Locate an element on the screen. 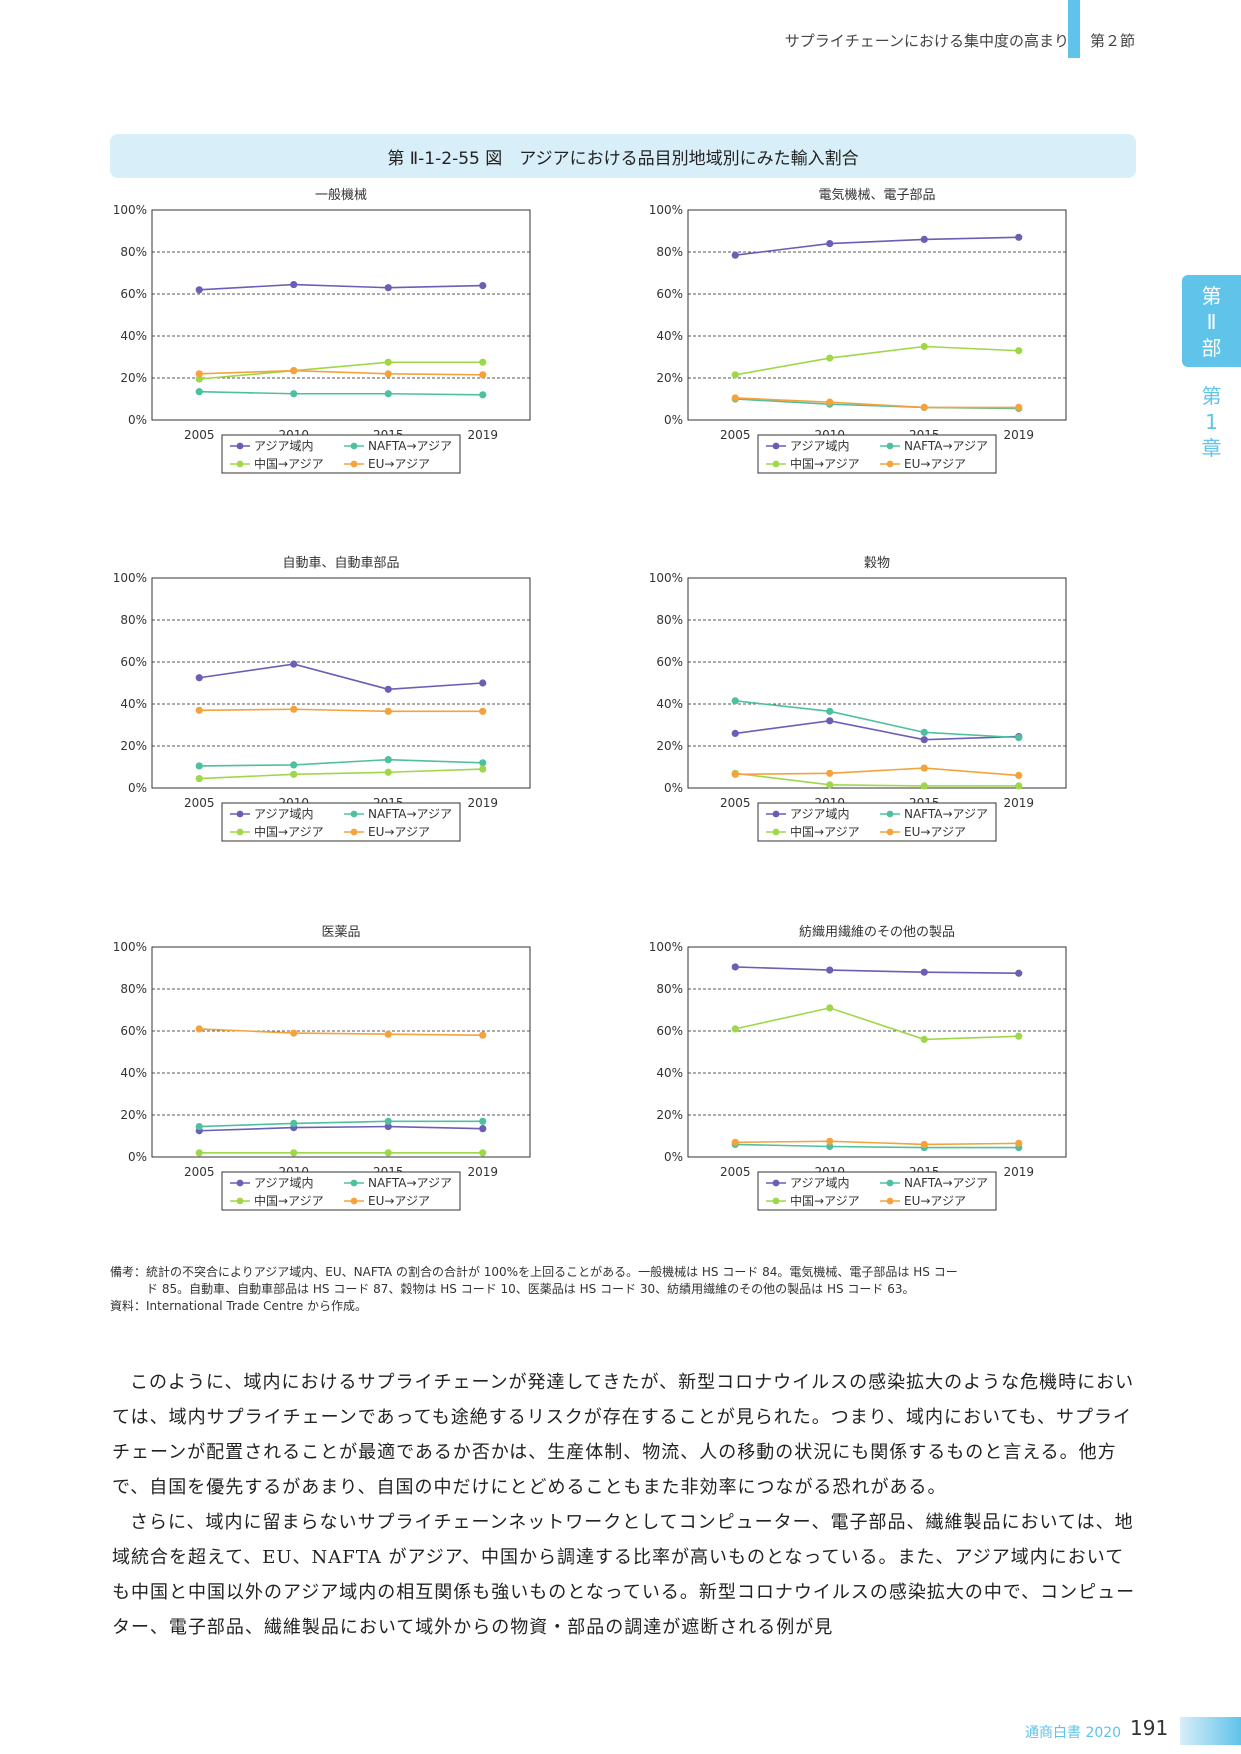 This screenshot has width=1241, height=1754. chapter-tab-char: 章 is located at coordinates (1211, 448).